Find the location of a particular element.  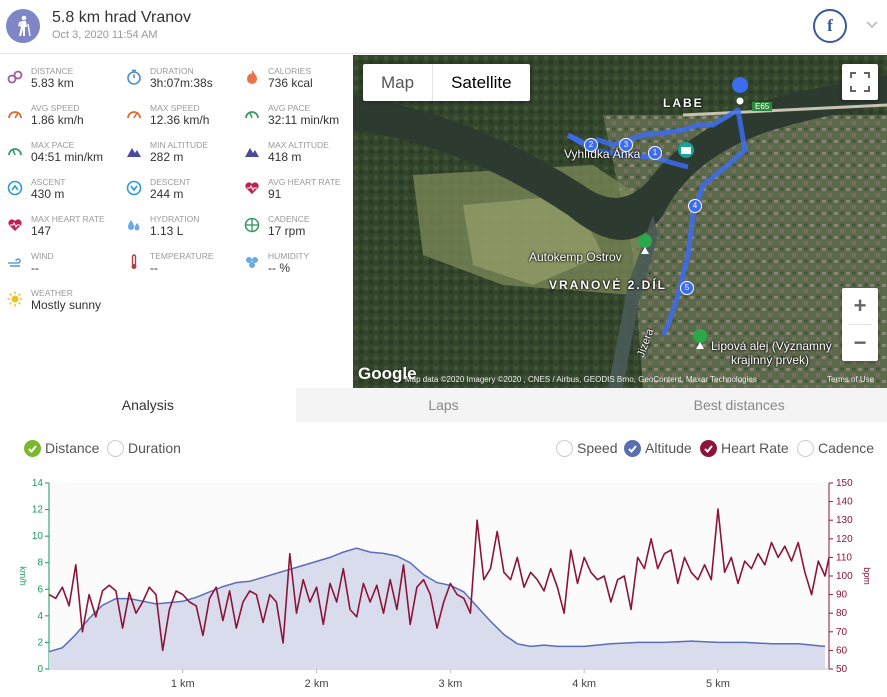

wind-icon is located at coordinates (14, 262).